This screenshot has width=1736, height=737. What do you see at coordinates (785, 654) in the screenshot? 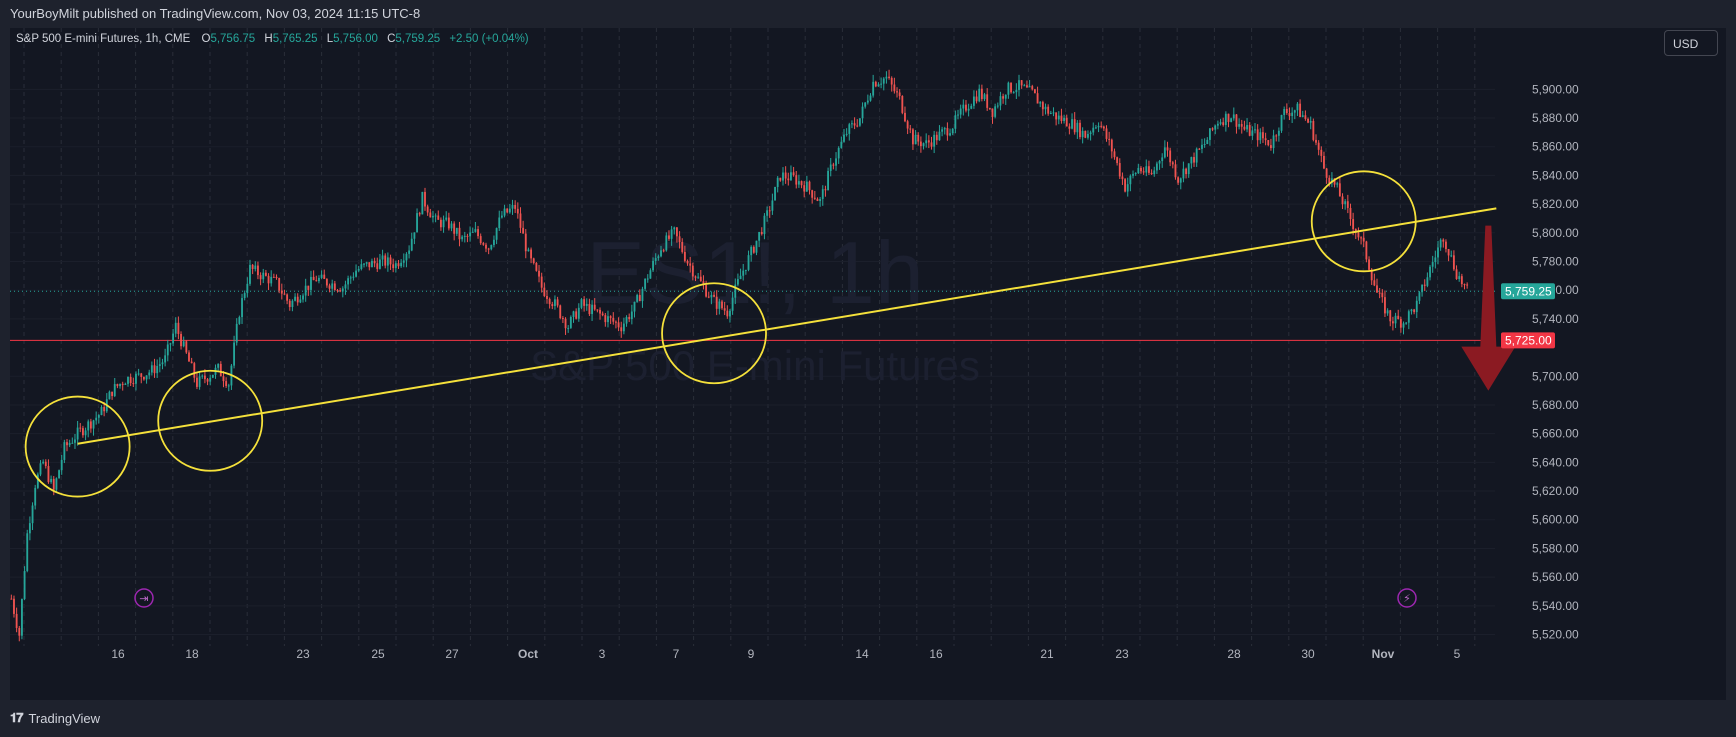
I see `time-axis: 16 18 23 25 27 Oct 3 7 9 14 16 21 23 28 30 Nov 5` at bounding box center [785, 654].